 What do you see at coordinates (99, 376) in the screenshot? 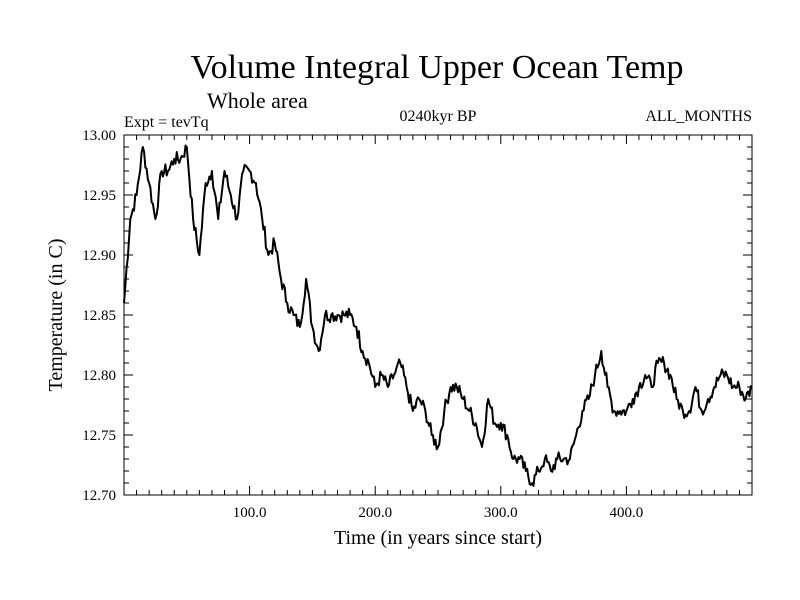
I see `y-tick-label: 12.80` at bounding box center [99, 376].